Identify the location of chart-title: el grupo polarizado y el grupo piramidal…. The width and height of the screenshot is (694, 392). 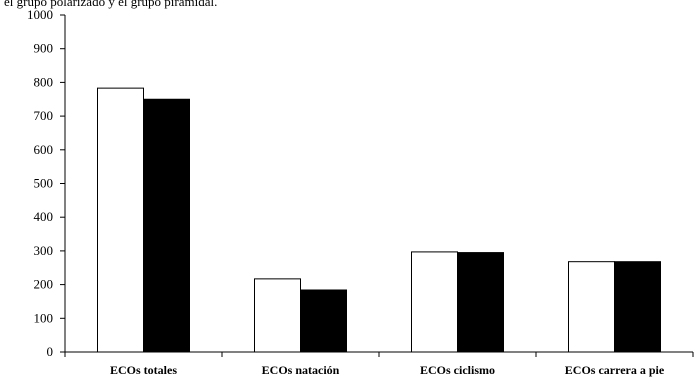
(110, 4).